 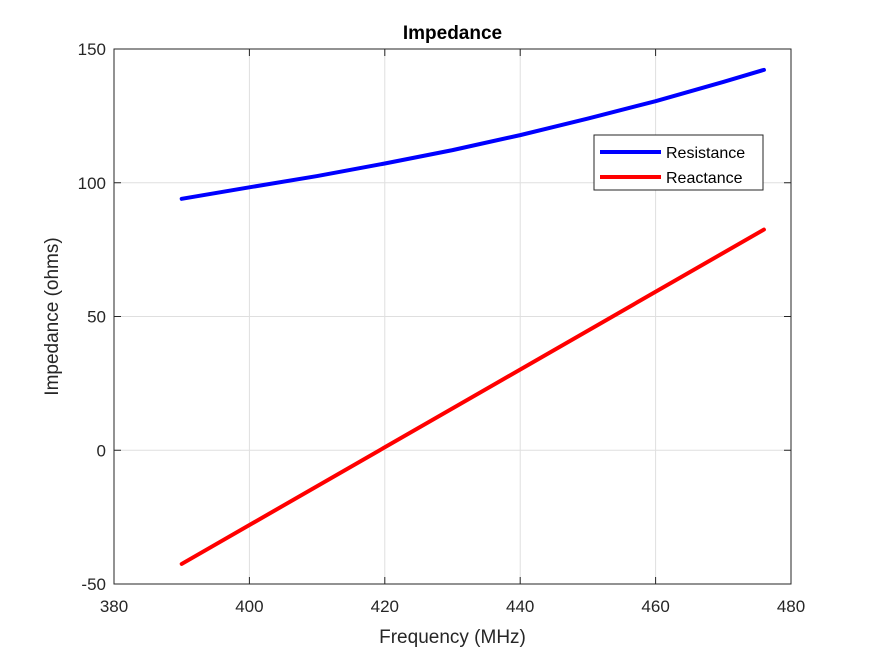 What do you see at coordinates (92, 49) in the screenshot?
I see `y-tick-label: 150` at bounding box center [92, 49].